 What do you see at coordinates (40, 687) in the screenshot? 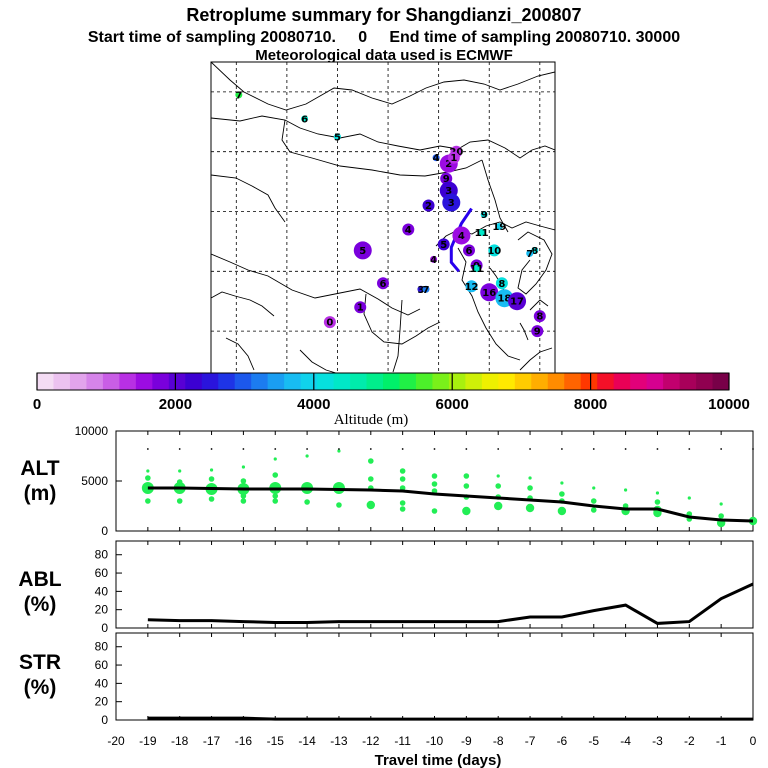
I see `str-panel-unit: (%)` at bounding box center [40, 687].